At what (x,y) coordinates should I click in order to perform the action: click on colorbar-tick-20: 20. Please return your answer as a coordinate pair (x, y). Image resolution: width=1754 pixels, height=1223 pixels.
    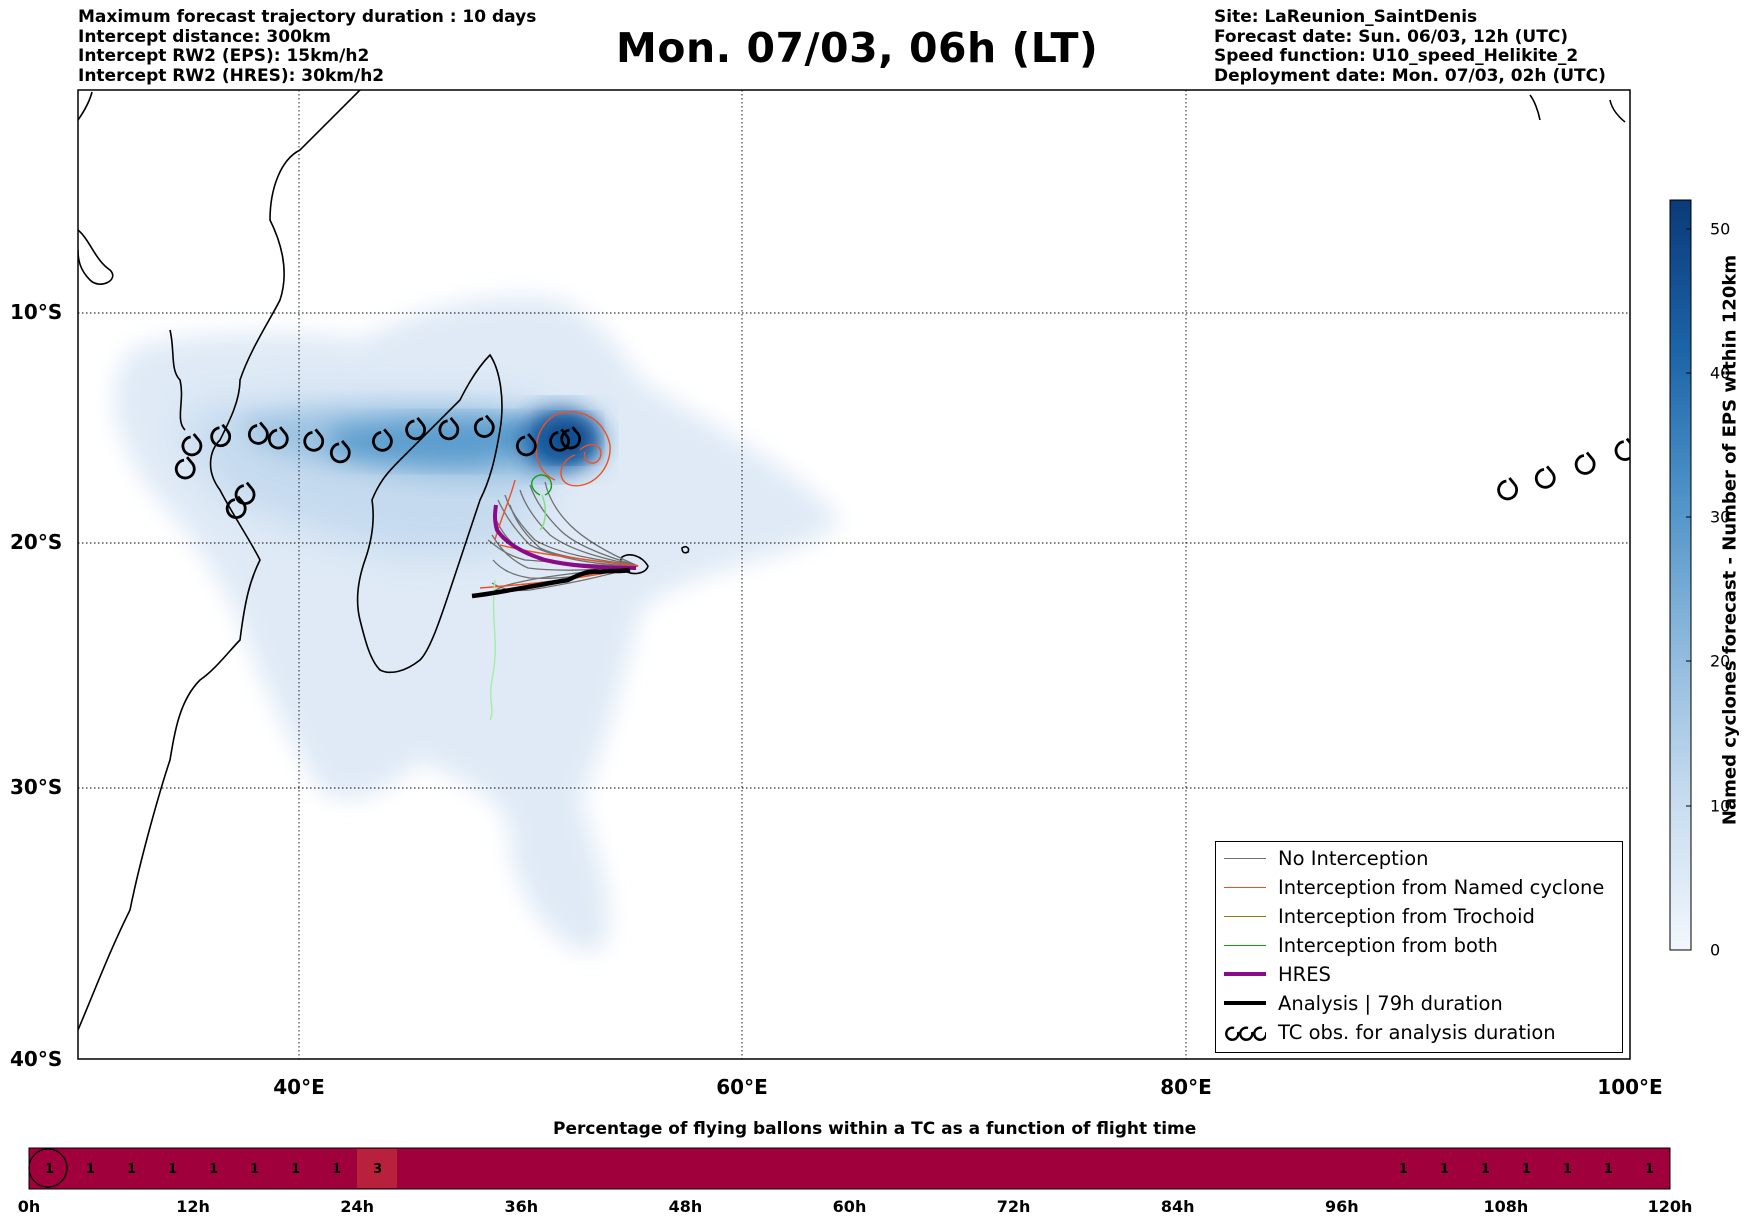
    Looking at the image, I should click on (1720, 661).